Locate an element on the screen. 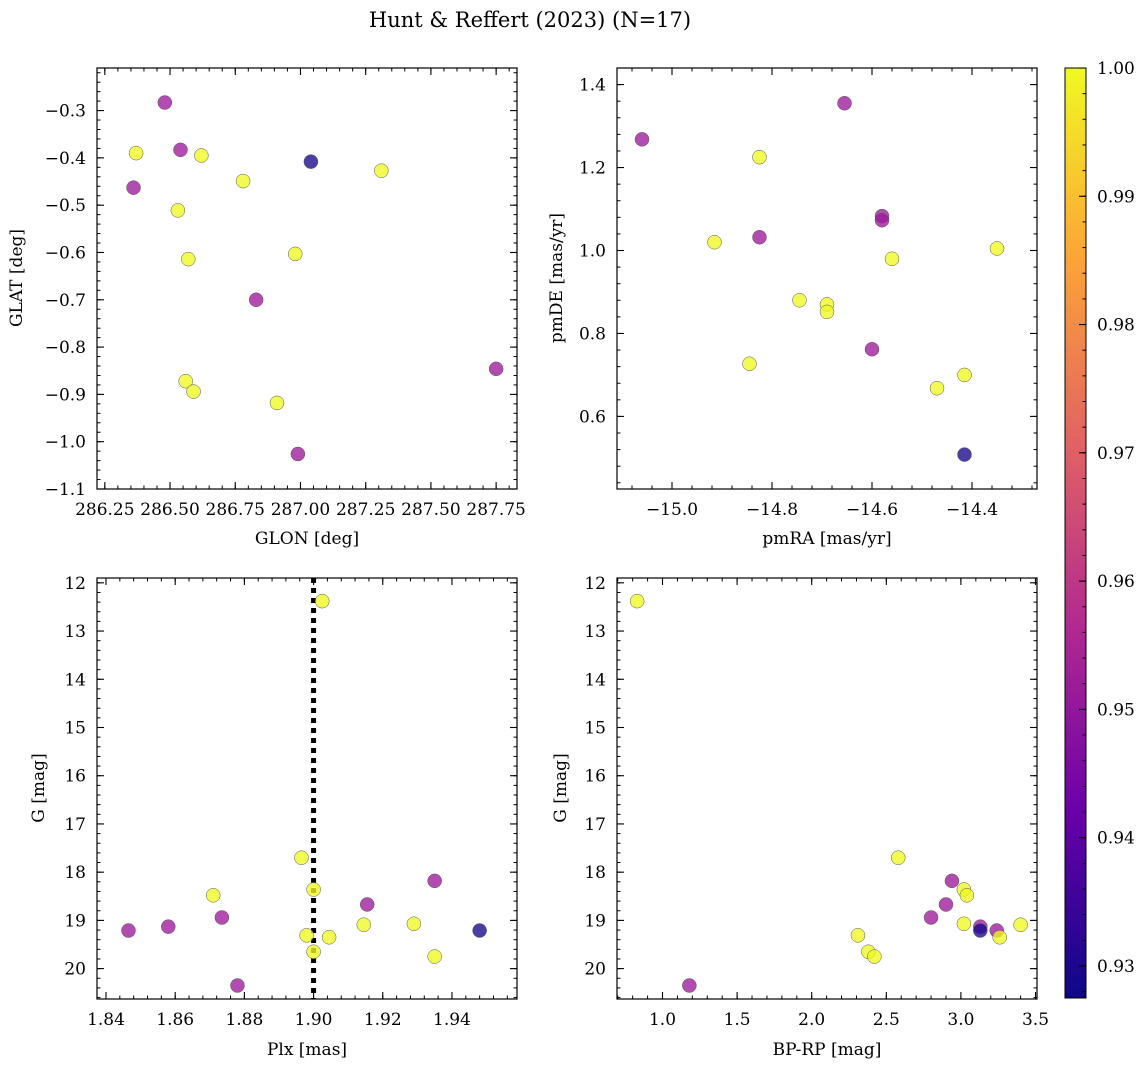  x-tick-label: −14.6 is located at coordinates (872, 510).